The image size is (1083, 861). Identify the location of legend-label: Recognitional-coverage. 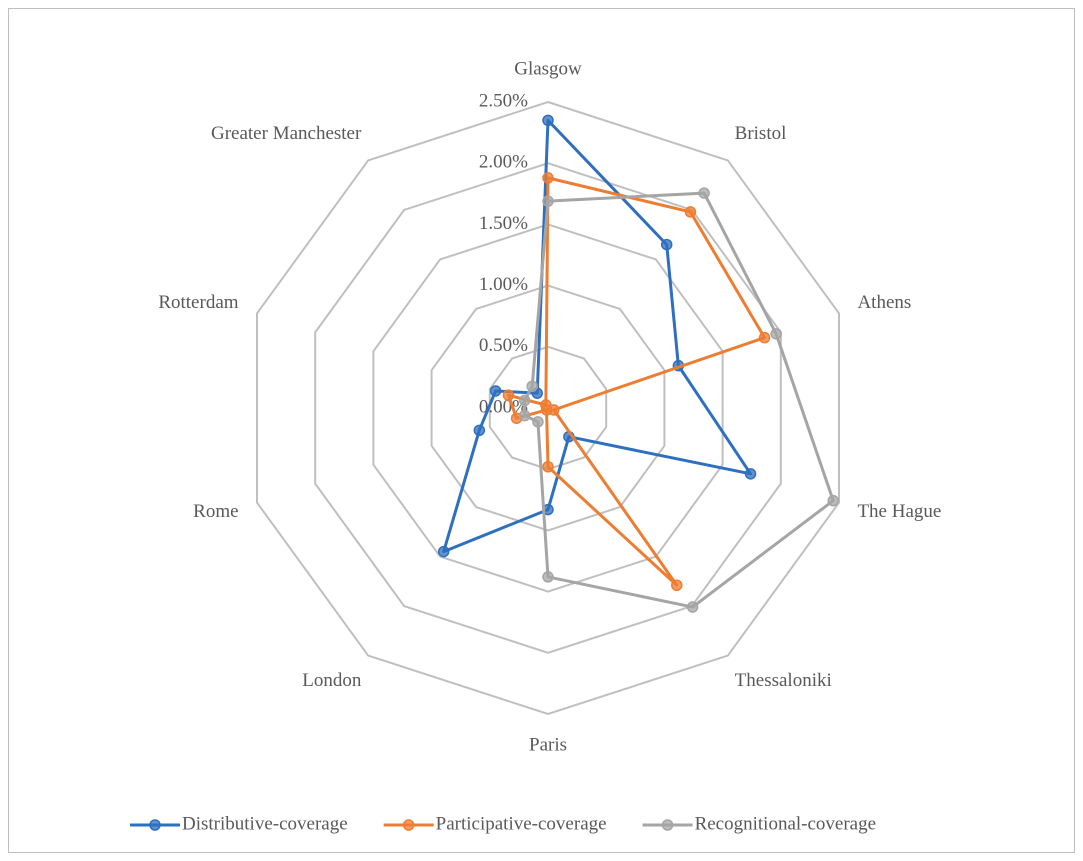
(785, 823).